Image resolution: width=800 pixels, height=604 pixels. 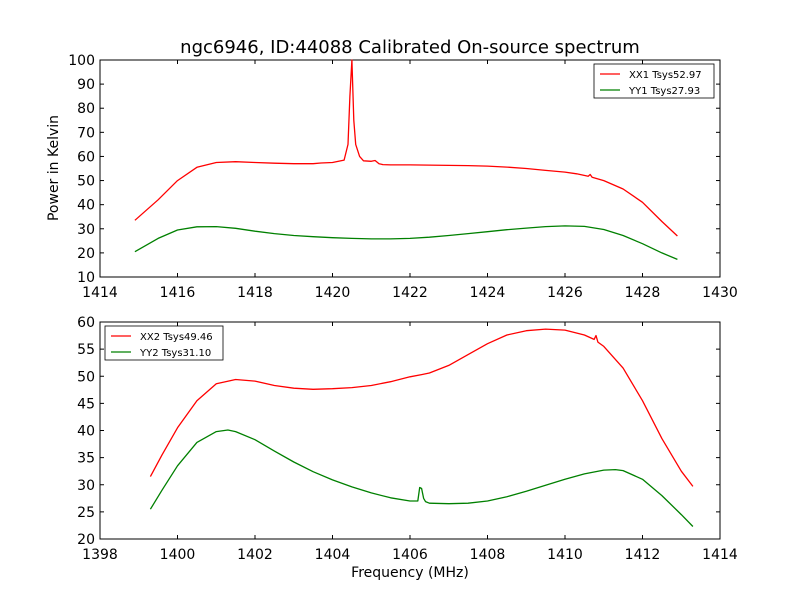 I want to click on legend-label: XX2 Tsys49.46, so click(x=176, y=337).